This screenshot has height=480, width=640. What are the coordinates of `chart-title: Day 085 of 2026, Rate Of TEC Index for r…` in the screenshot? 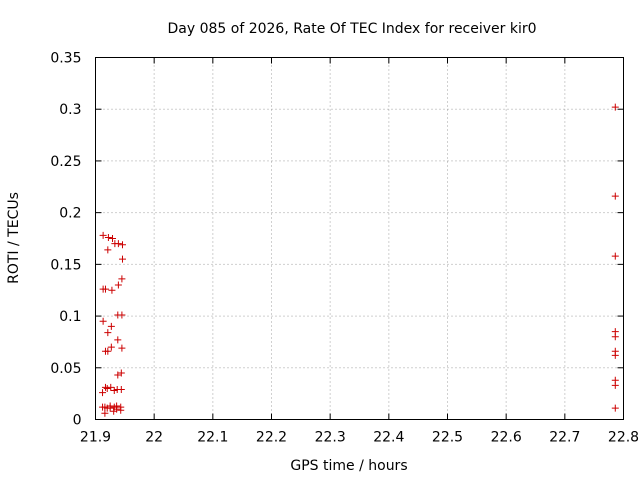 It's located at (351, 29).